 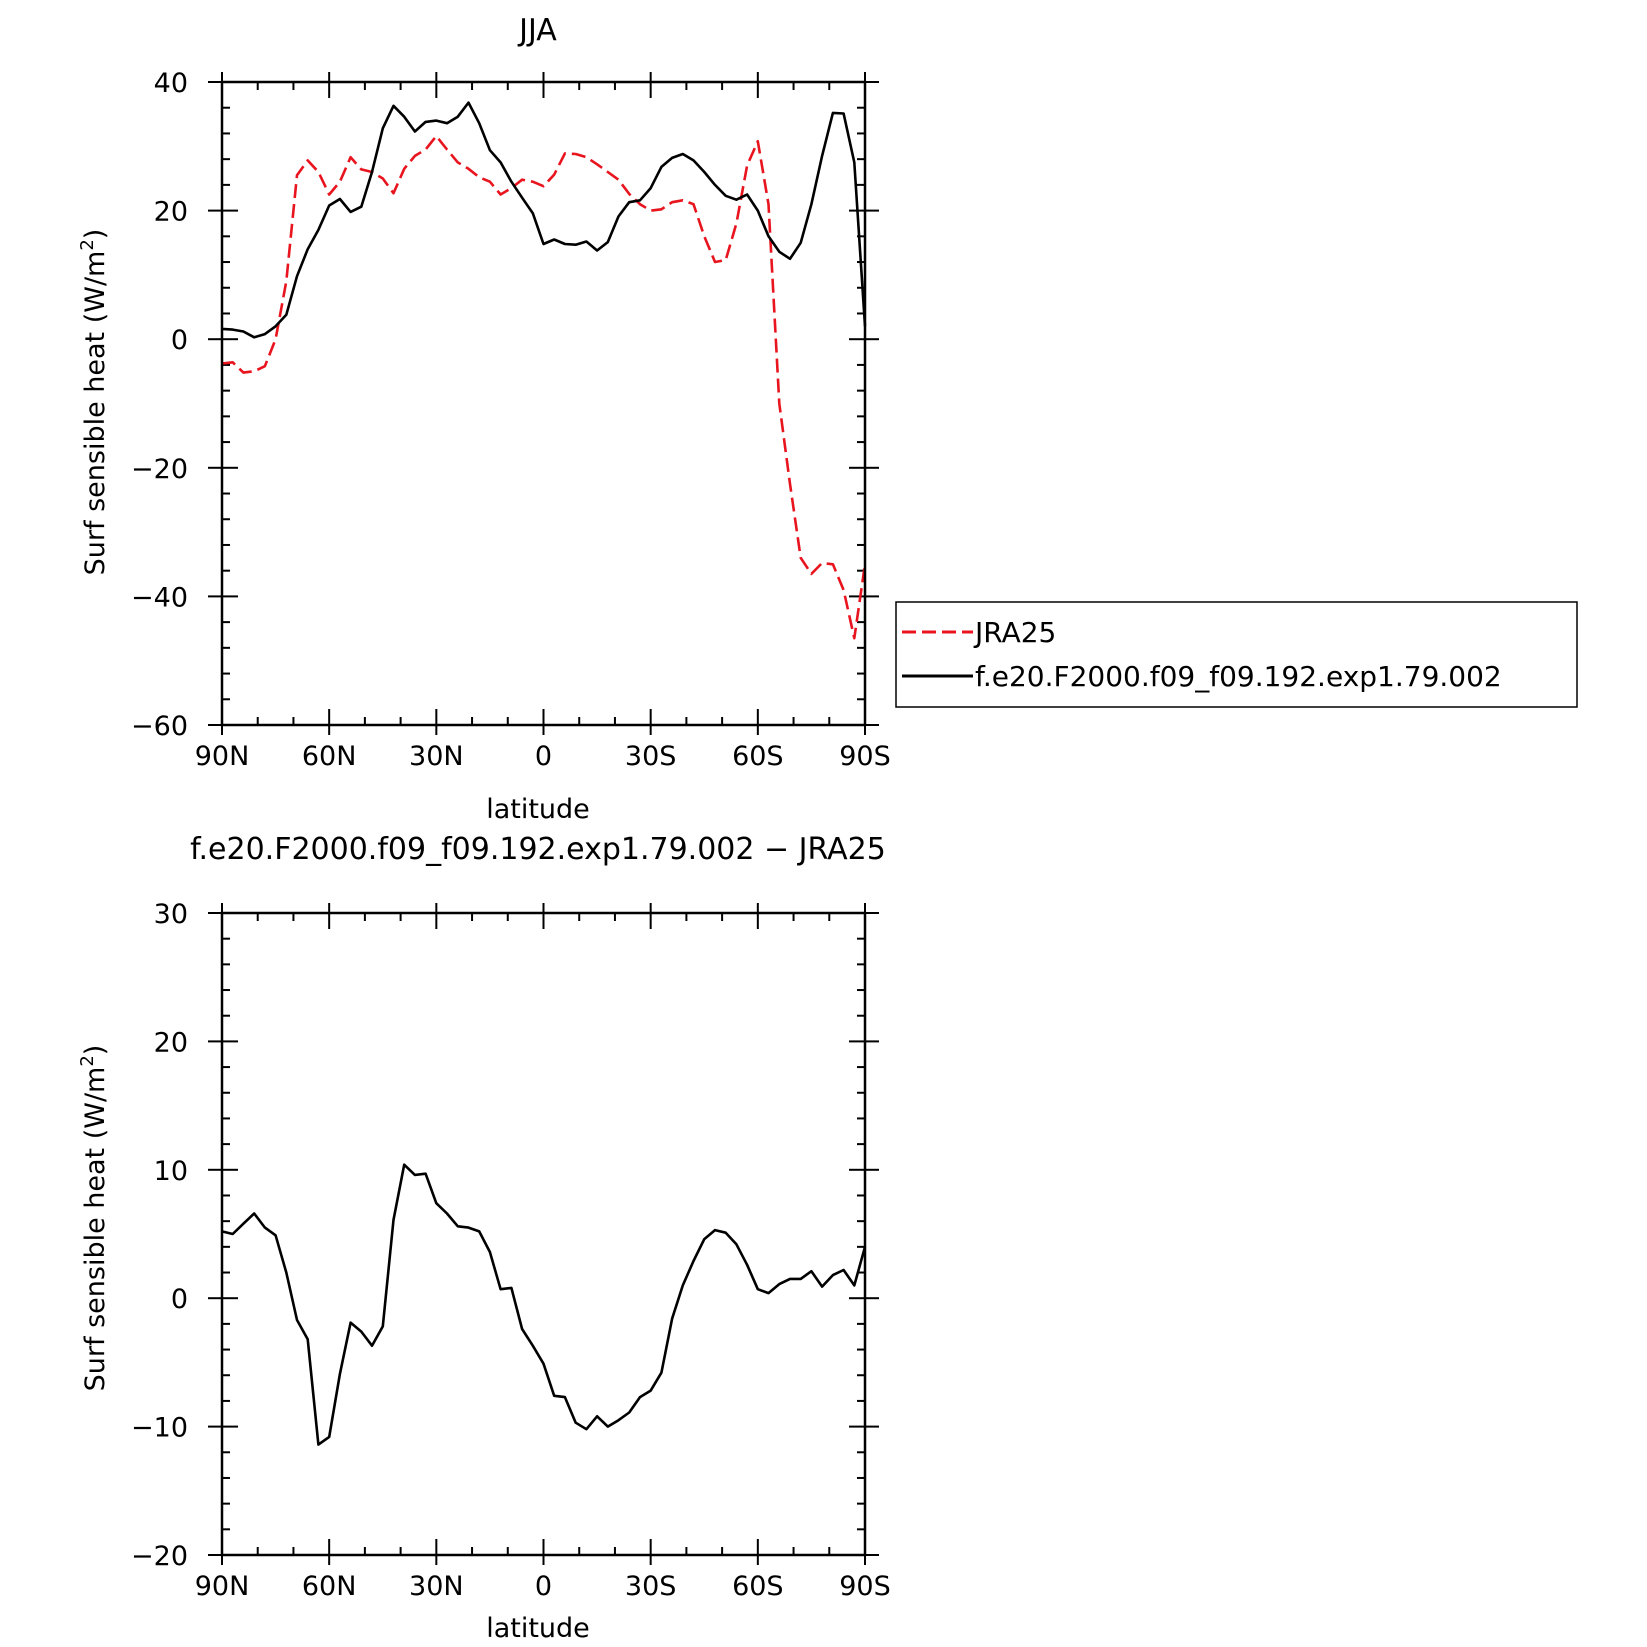 I want to click on series-line-difference, so click(x=544, y=1304).